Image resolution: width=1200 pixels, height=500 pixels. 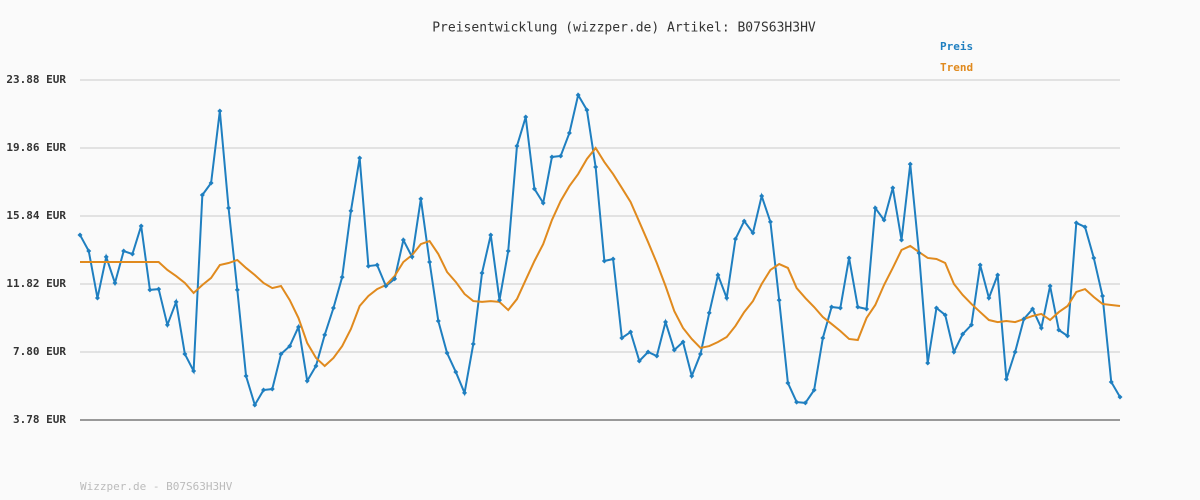 What do you see at coordinates (36, 215) in the screenshot?
I see `y-tick-label: 15.84 EUR` at bounding box center [36, 215].